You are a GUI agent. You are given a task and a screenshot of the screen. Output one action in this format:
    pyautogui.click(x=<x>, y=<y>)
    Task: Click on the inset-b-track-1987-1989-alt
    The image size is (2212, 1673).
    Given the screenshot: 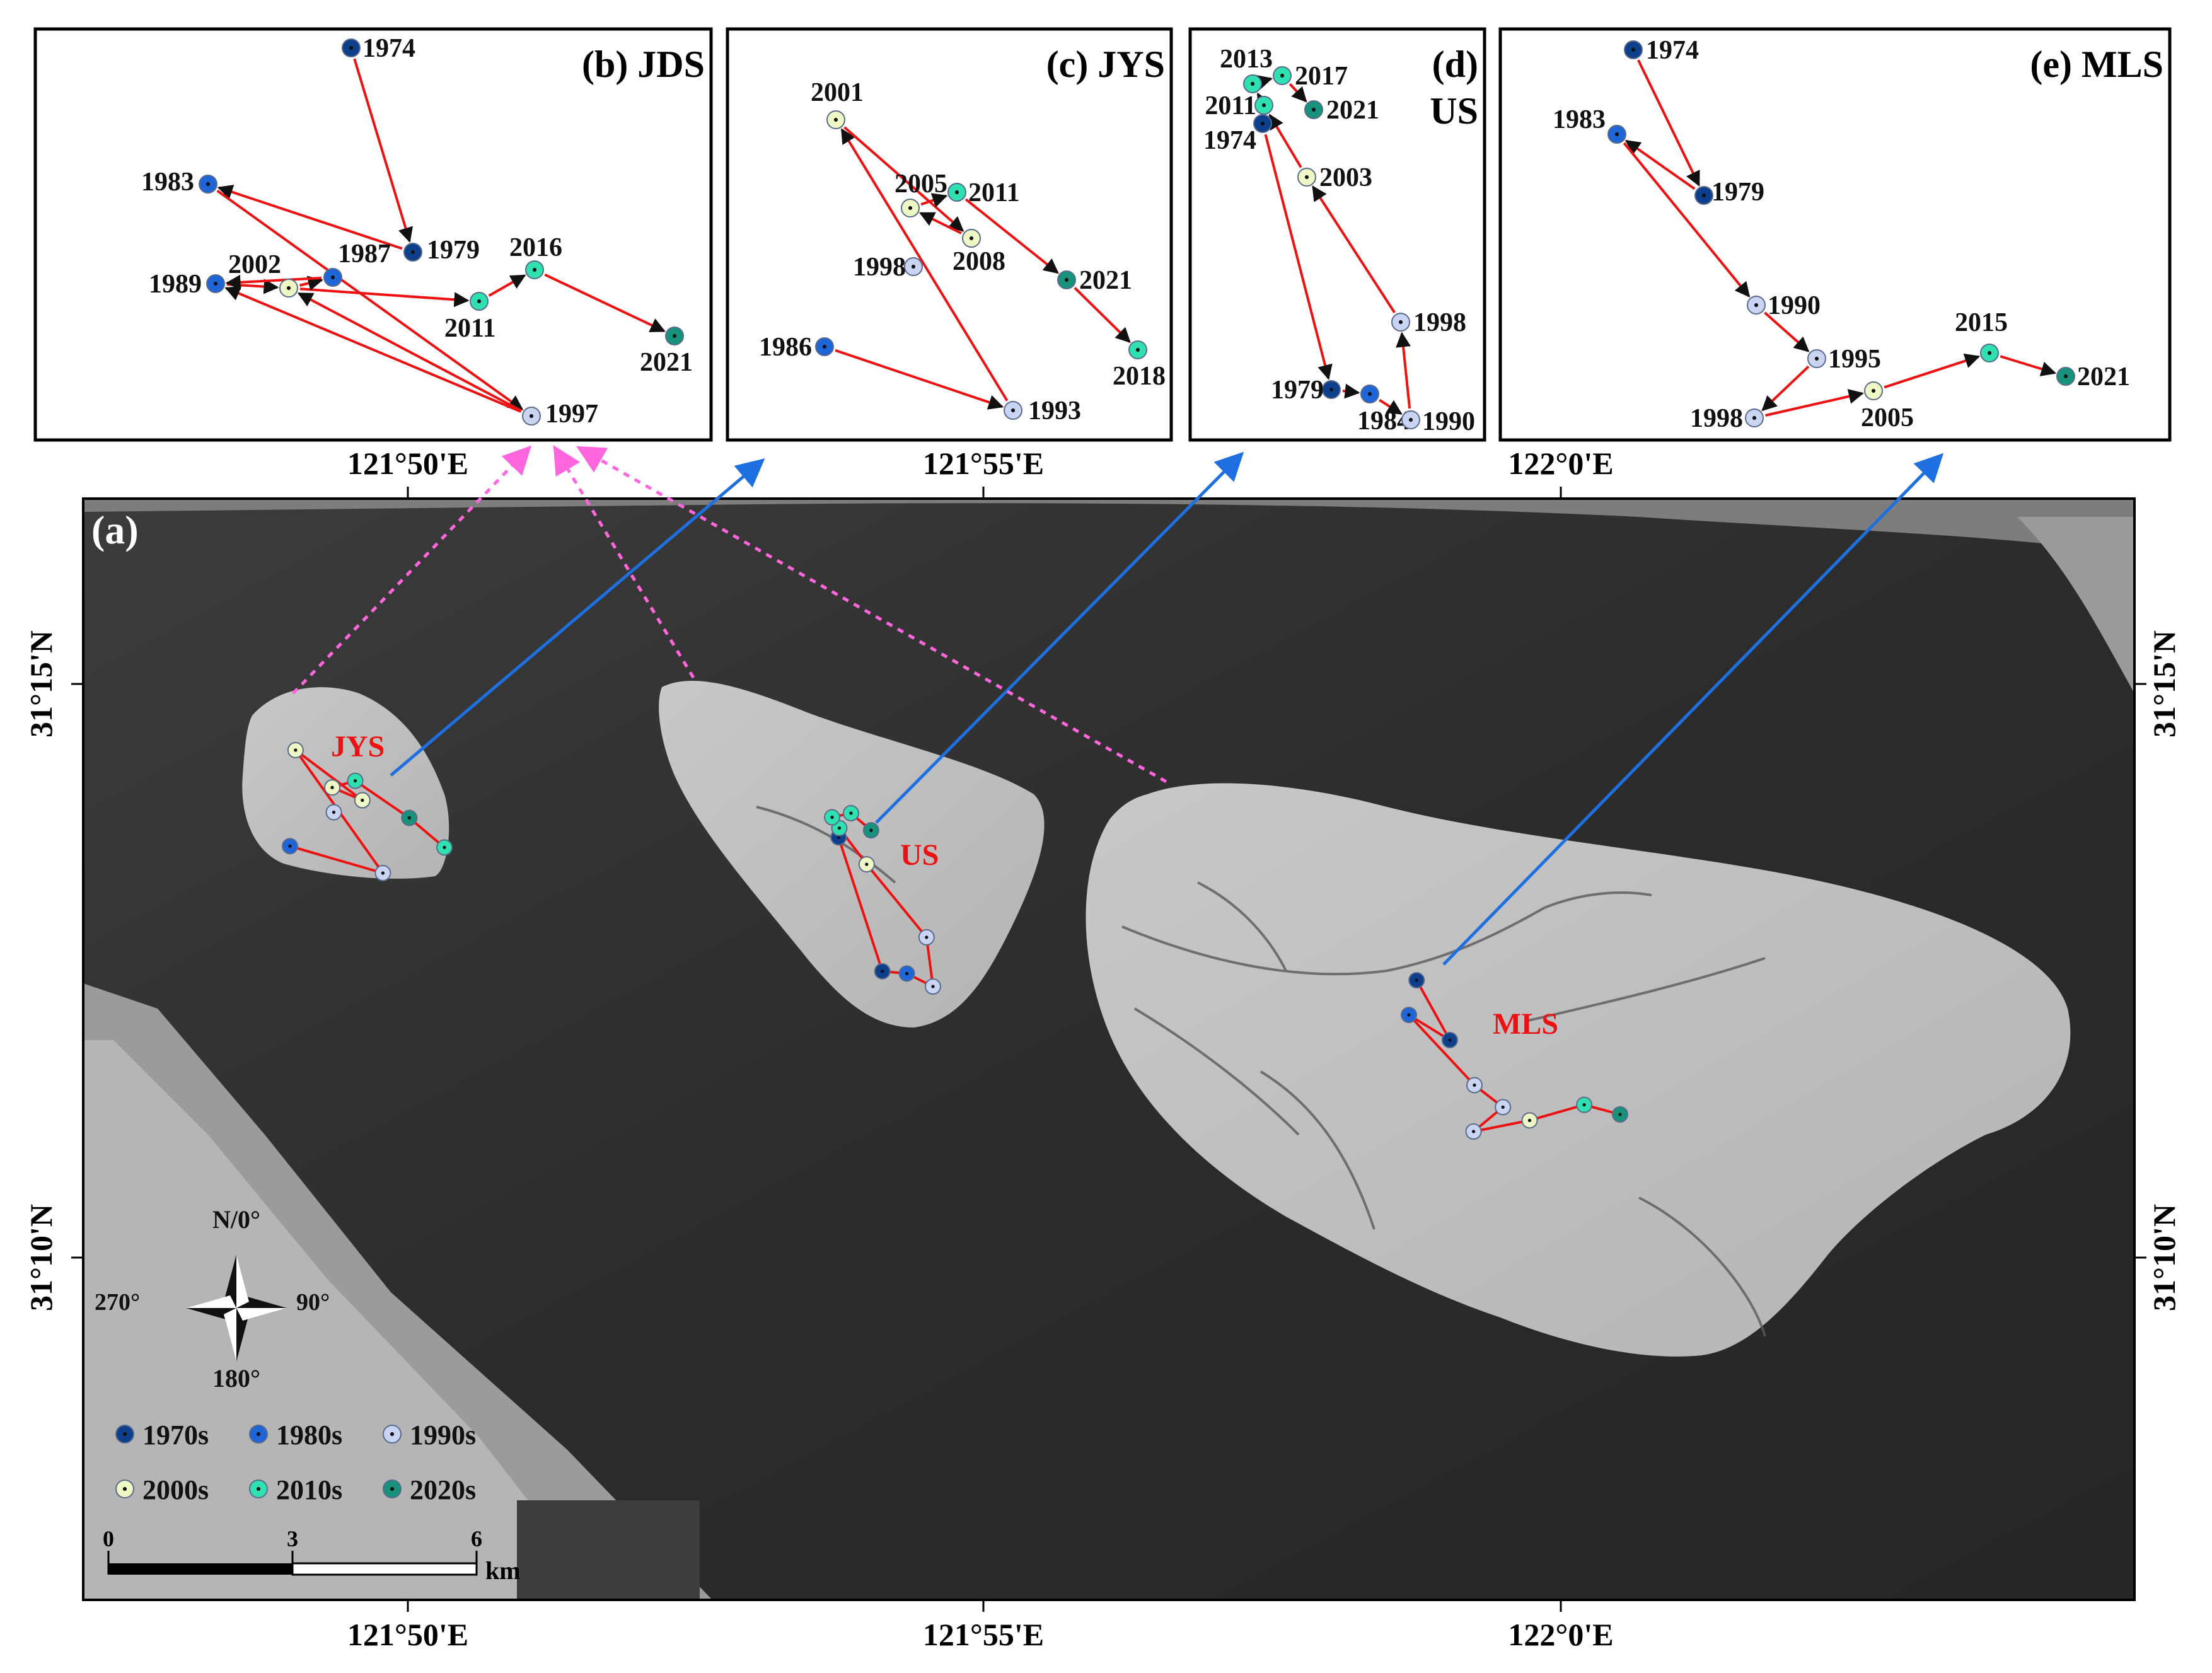 What is the action you would take?
    pyautogui.click(x=273, y=282)
    